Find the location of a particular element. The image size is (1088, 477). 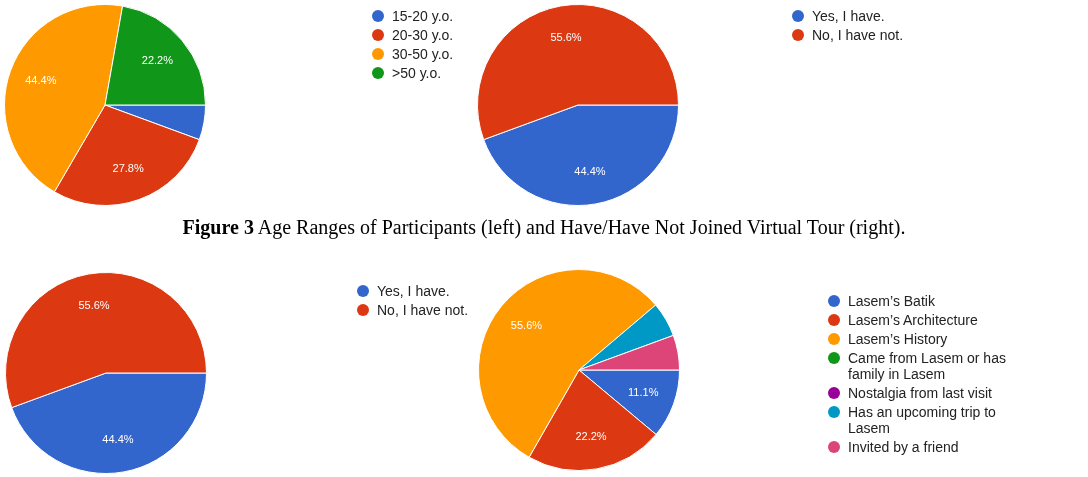

legend-label: 15-20 y.o. is located at coordinates (423, 16).